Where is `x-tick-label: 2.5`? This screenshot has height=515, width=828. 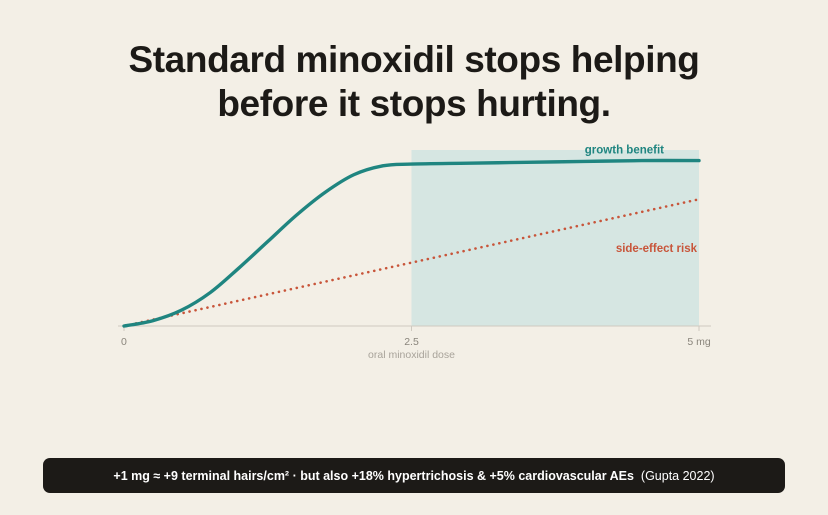
x-tick-label: 2.5 is located at coordinates (411, 342).